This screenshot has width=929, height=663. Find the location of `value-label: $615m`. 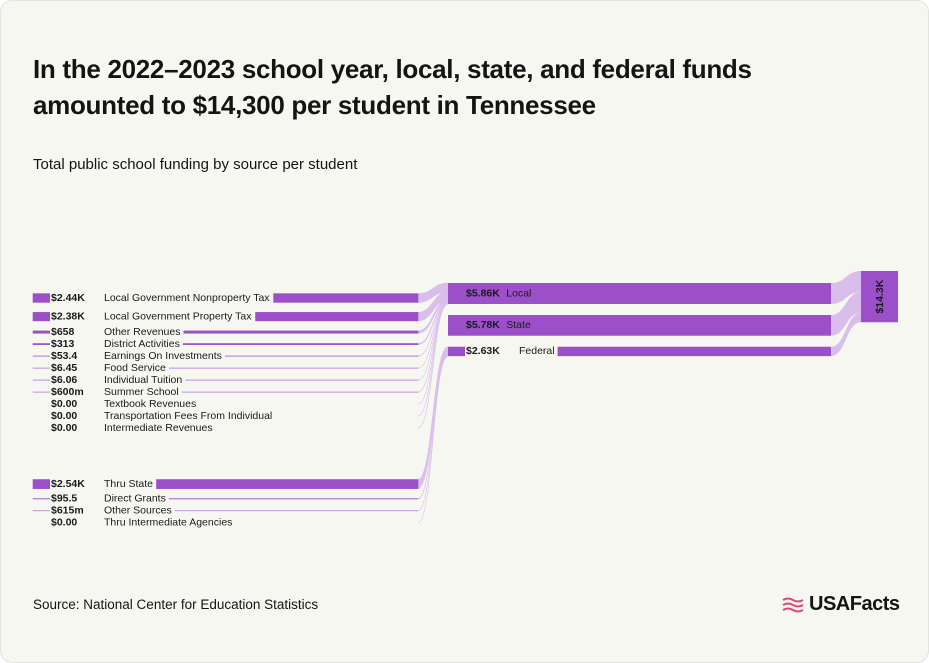

value-label: $615m is located at coordinates (67, 511).